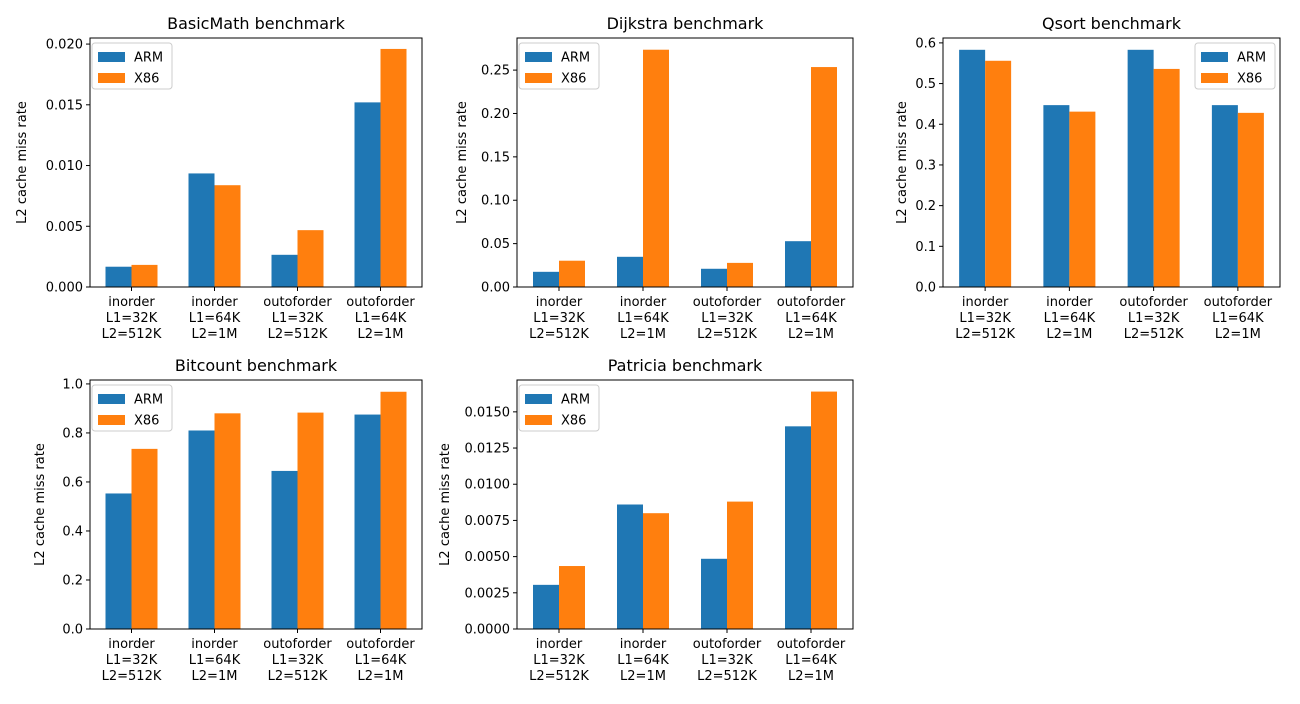 This screenshot has height=704, width=1300. What do you see at coordinates (488, 485) in the screenshot?
I see `y-tick-label: 0.0100` at bounding box center [488, 485].